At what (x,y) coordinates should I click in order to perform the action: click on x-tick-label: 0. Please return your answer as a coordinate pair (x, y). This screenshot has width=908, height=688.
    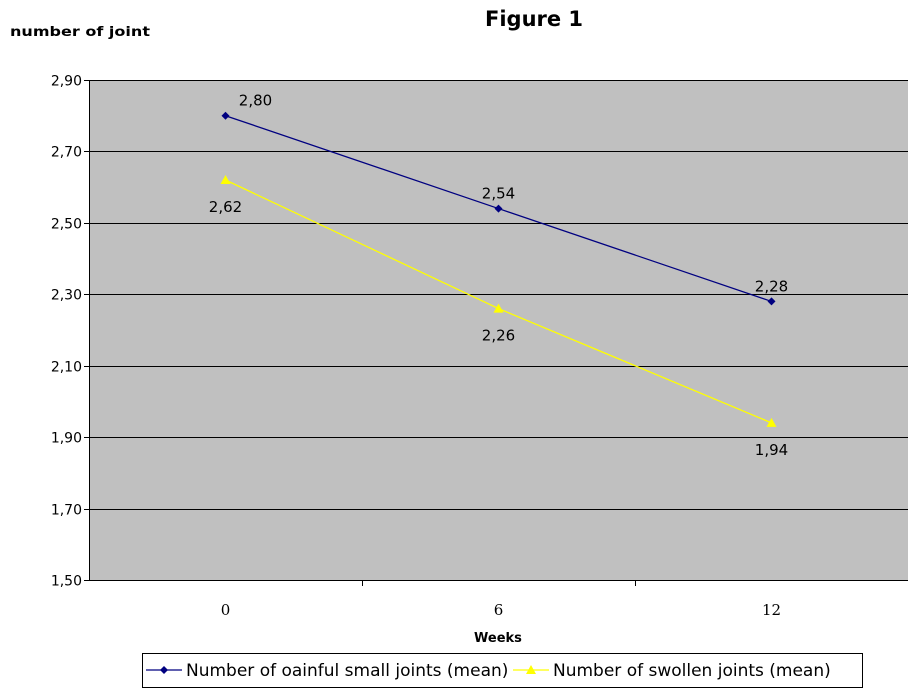
    Looking at the image, I should click on (226, 610).